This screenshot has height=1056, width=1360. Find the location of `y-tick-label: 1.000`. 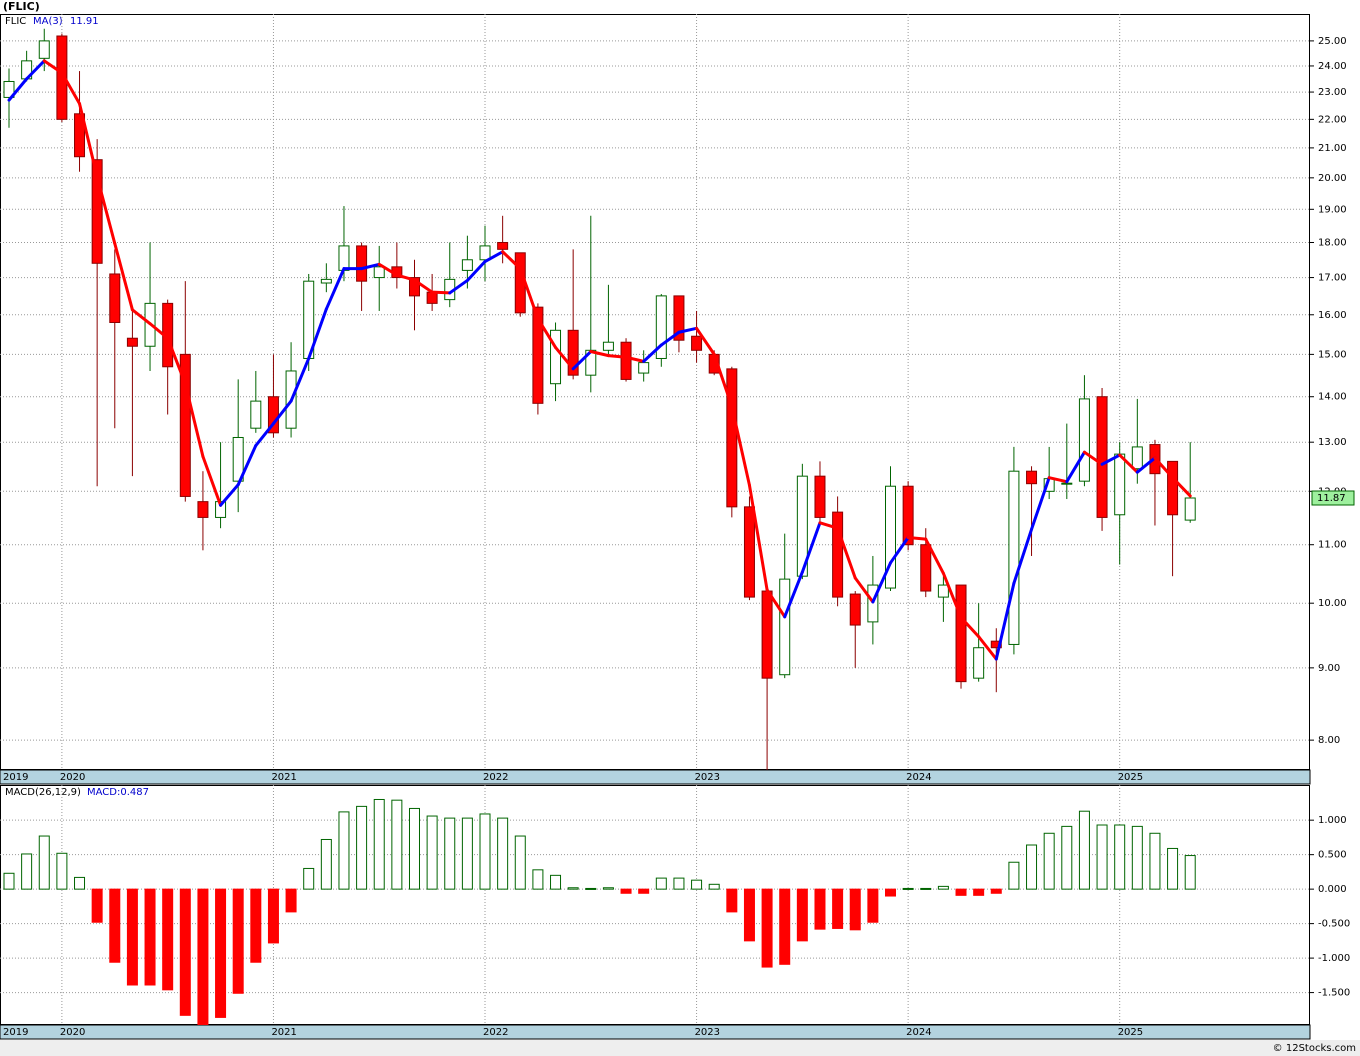

y-tick-label: 1.000 is located at coordinates (1332, 820).